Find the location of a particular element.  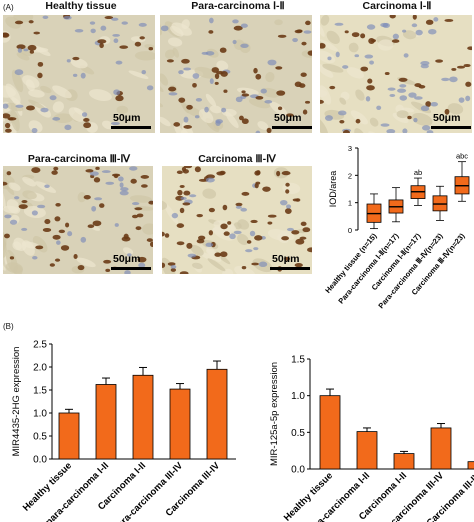

y-tick-label: 2.0 is located at coordinates (40, 368).